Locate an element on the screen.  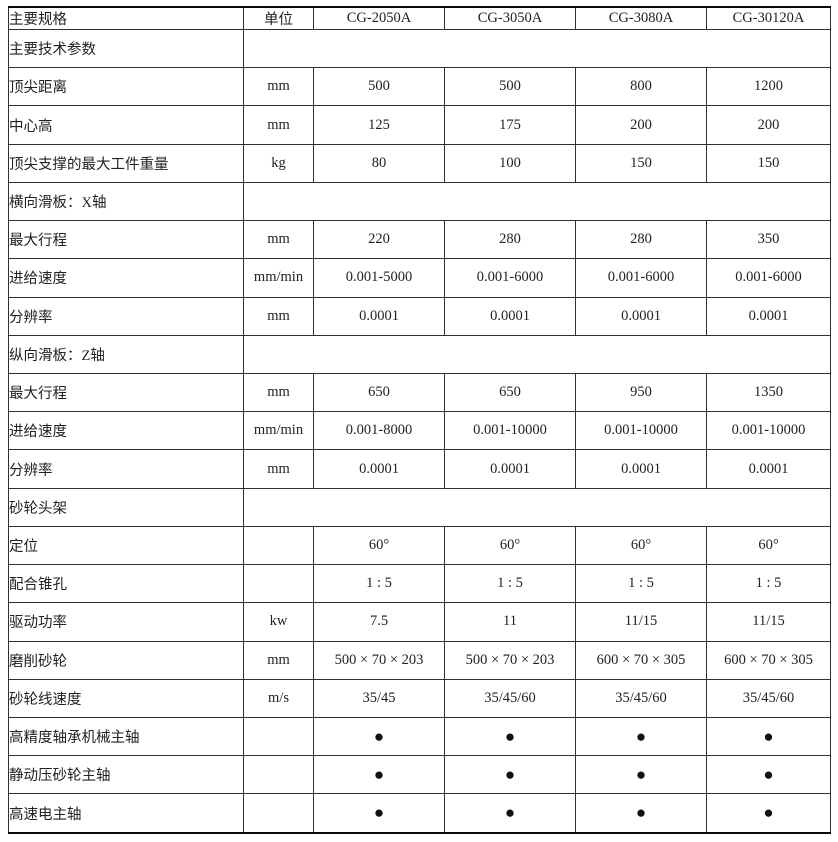
value-cell: 0.001-5000 is located at coordinates (379, 278).